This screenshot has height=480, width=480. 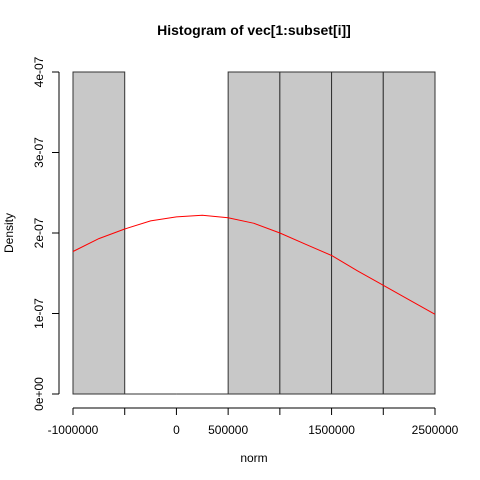 What do you see at coordinates (39, 313) in the screenshot?
I see `y-tick-label: 1e-07` at bounding box center [39, 313].